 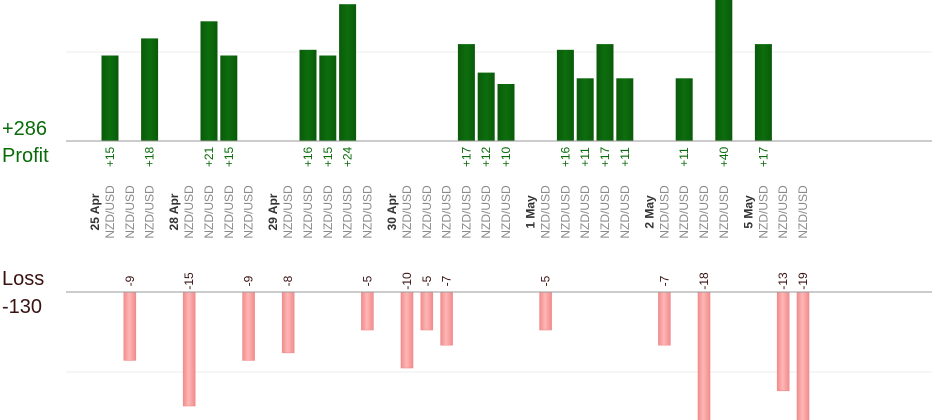 I want to click on date-label: 5 May, so click(x=748, y=212).